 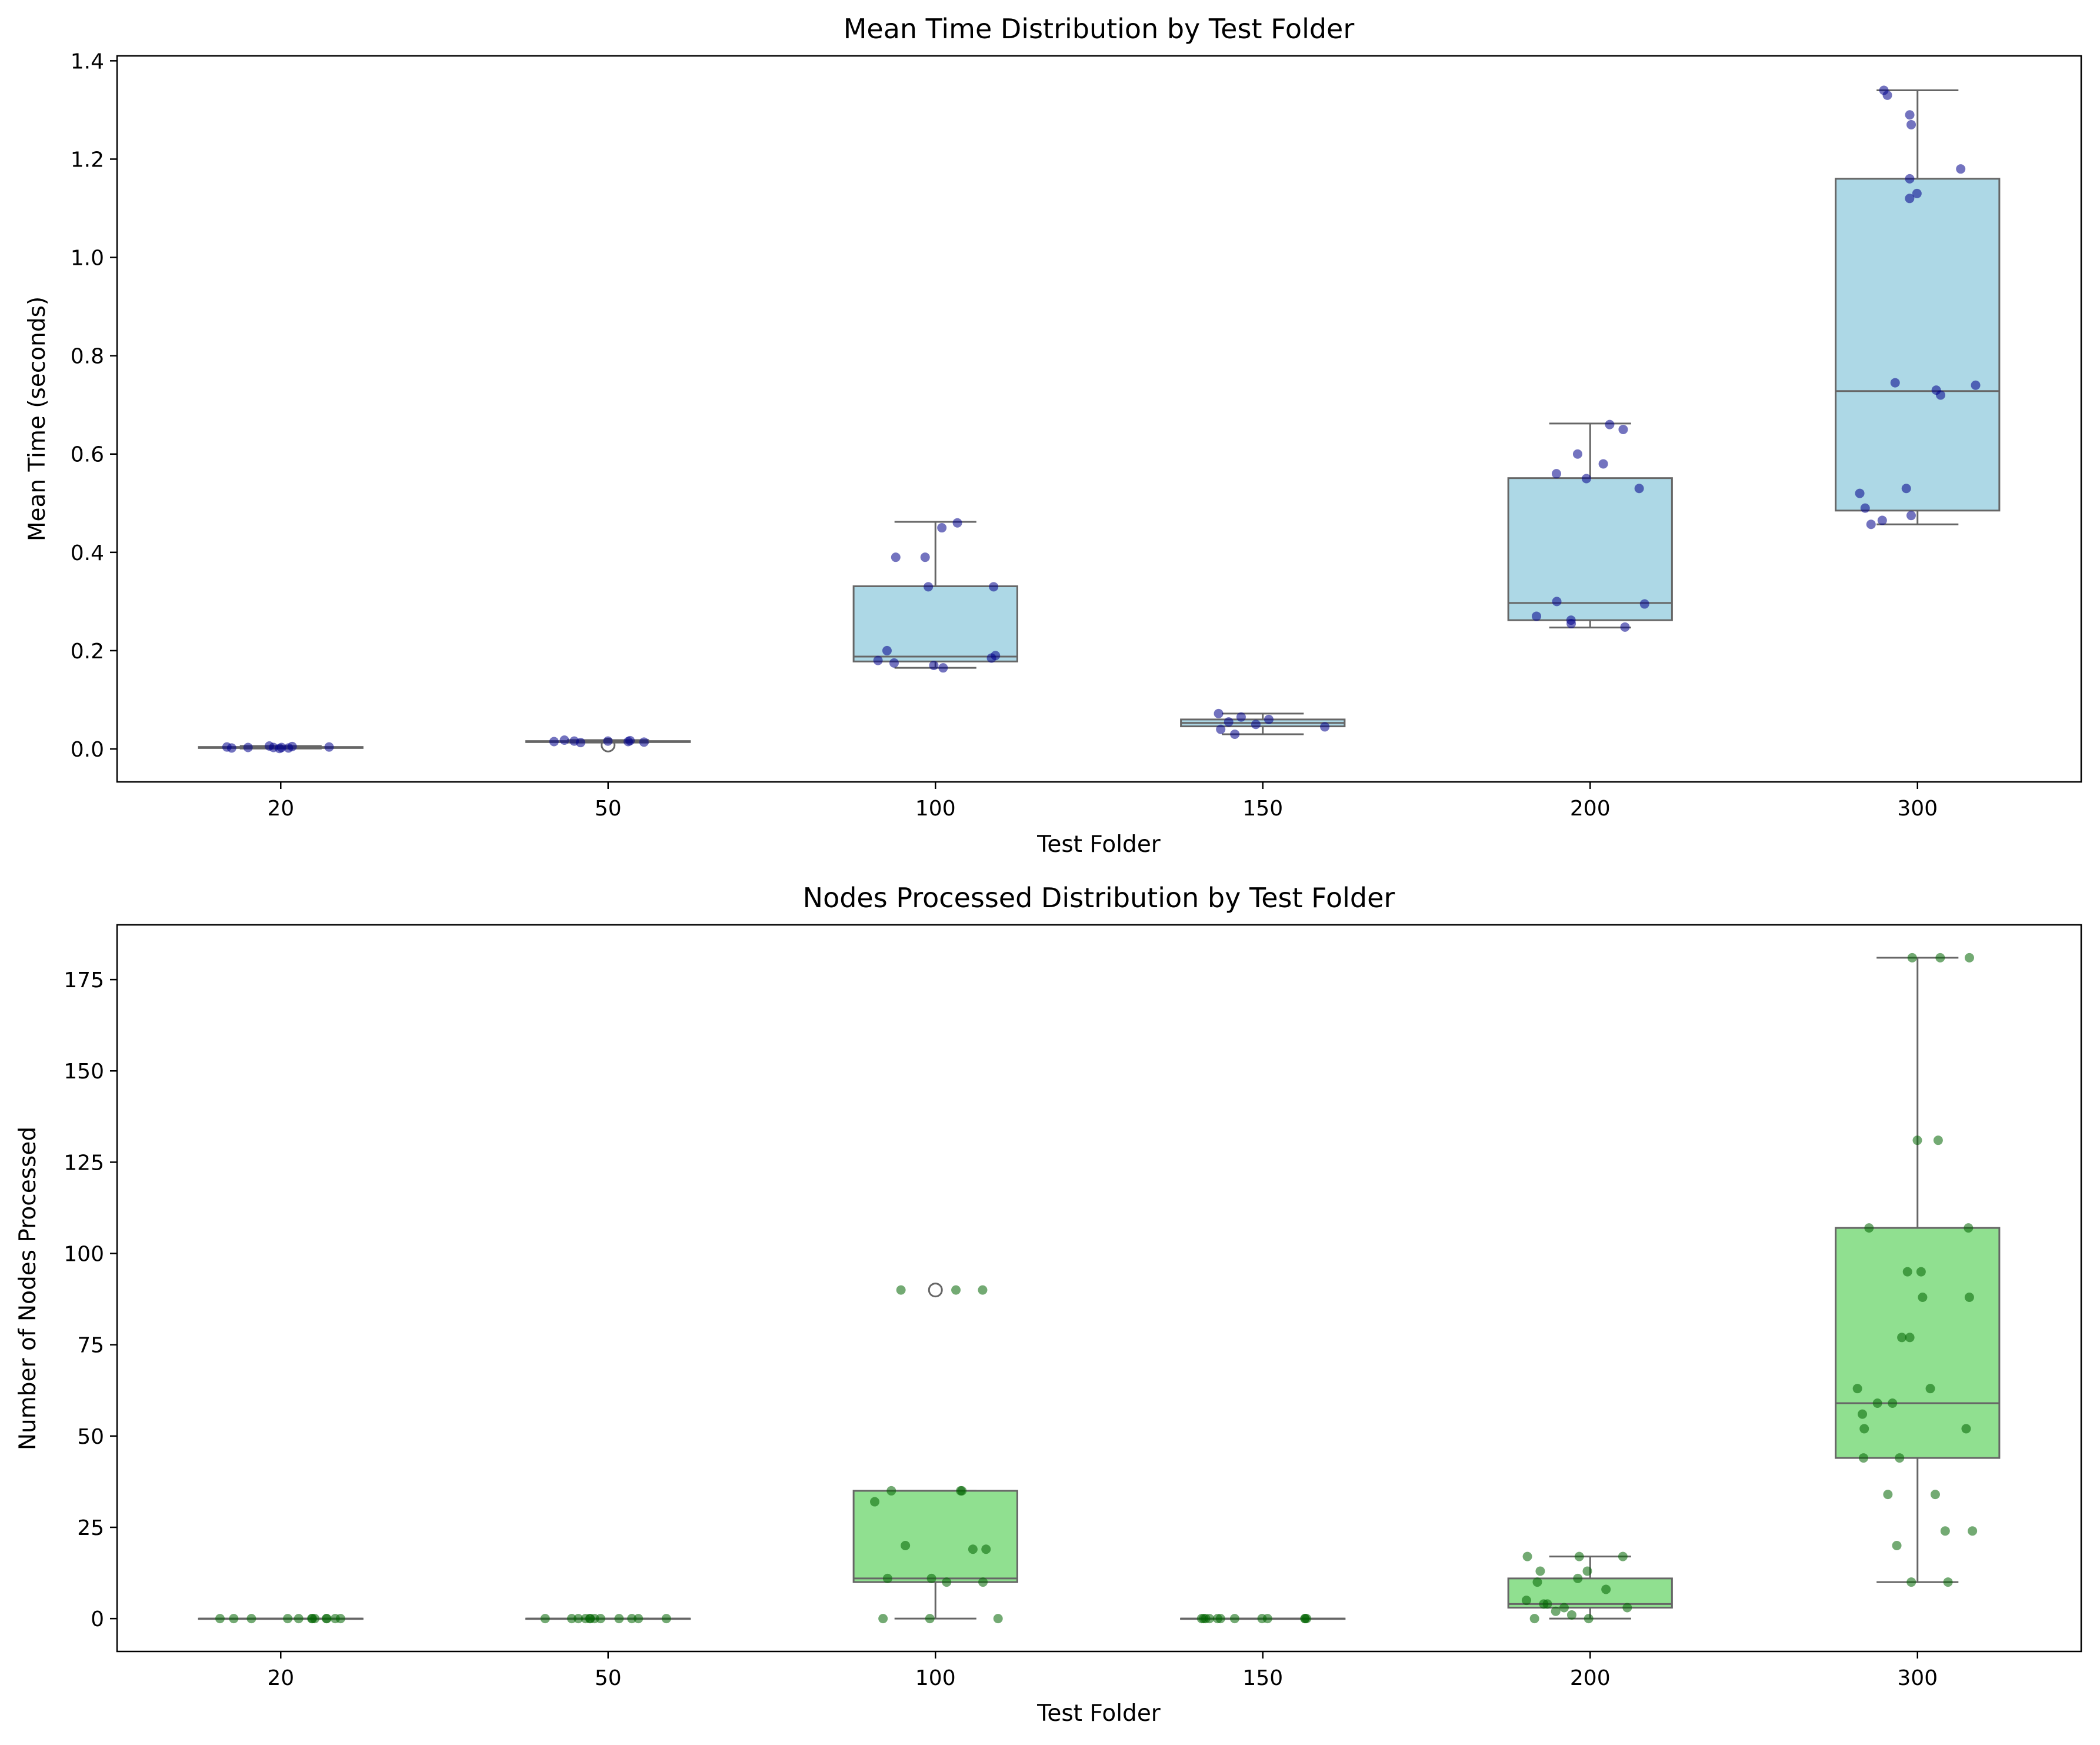 What do you see at coordinates (1917, 1678) in the screenshot?
I see `x-tick-label: 300` at bounding box center [1917, 1678].